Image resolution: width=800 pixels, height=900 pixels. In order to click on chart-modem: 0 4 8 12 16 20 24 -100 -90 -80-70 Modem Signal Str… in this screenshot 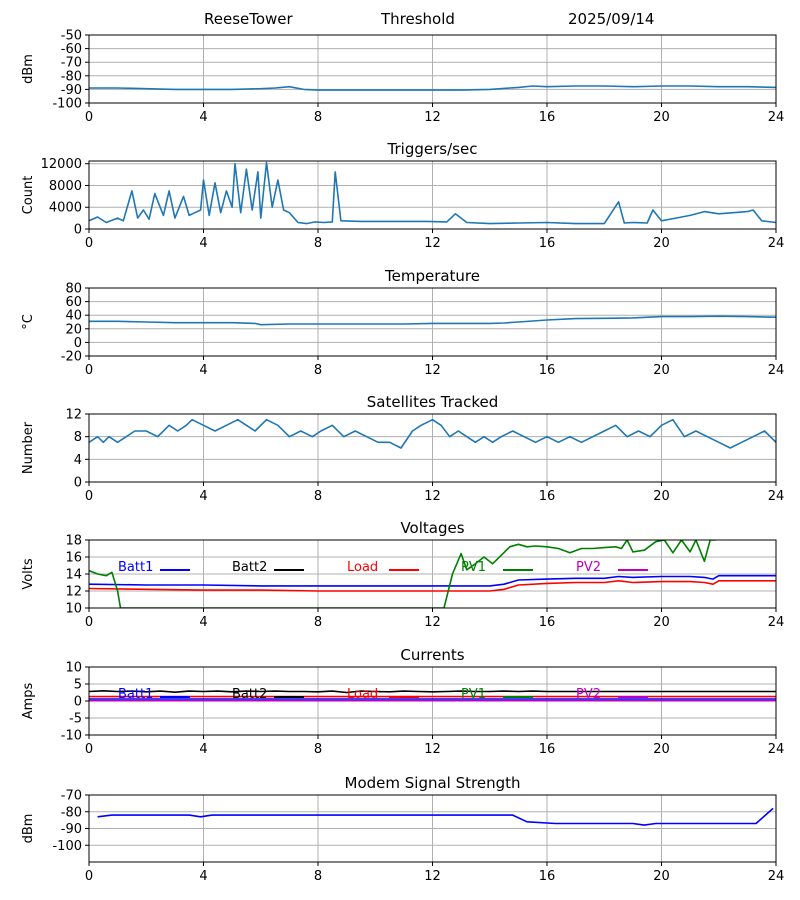, I will do `click(402, 829)`.